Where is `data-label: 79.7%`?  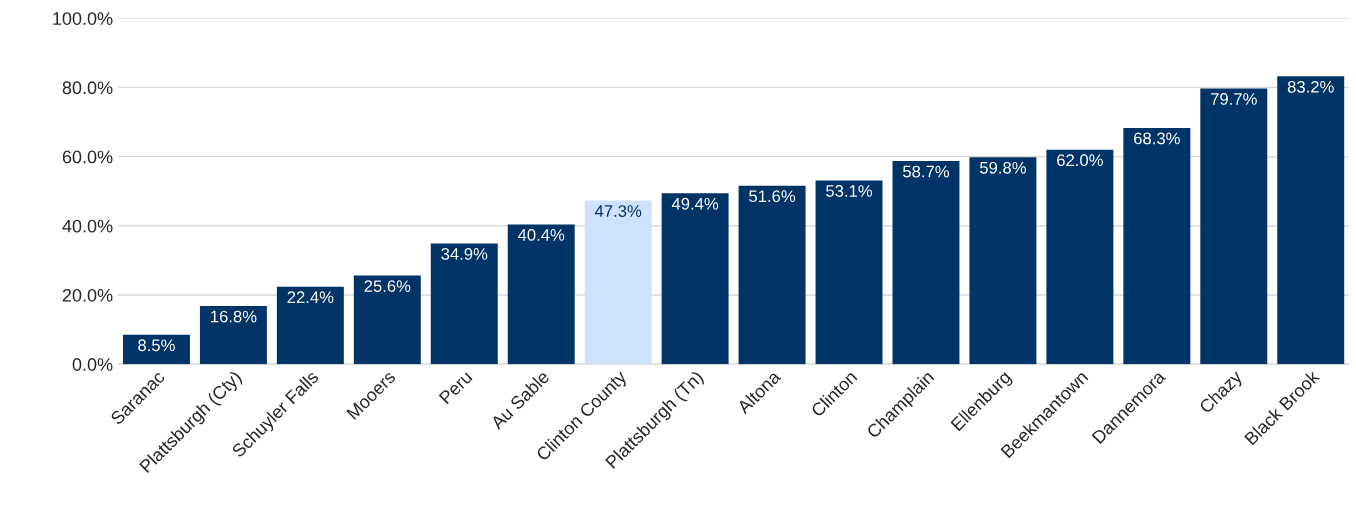
data-label: 79.7% is located at coordinates (1234, 99).